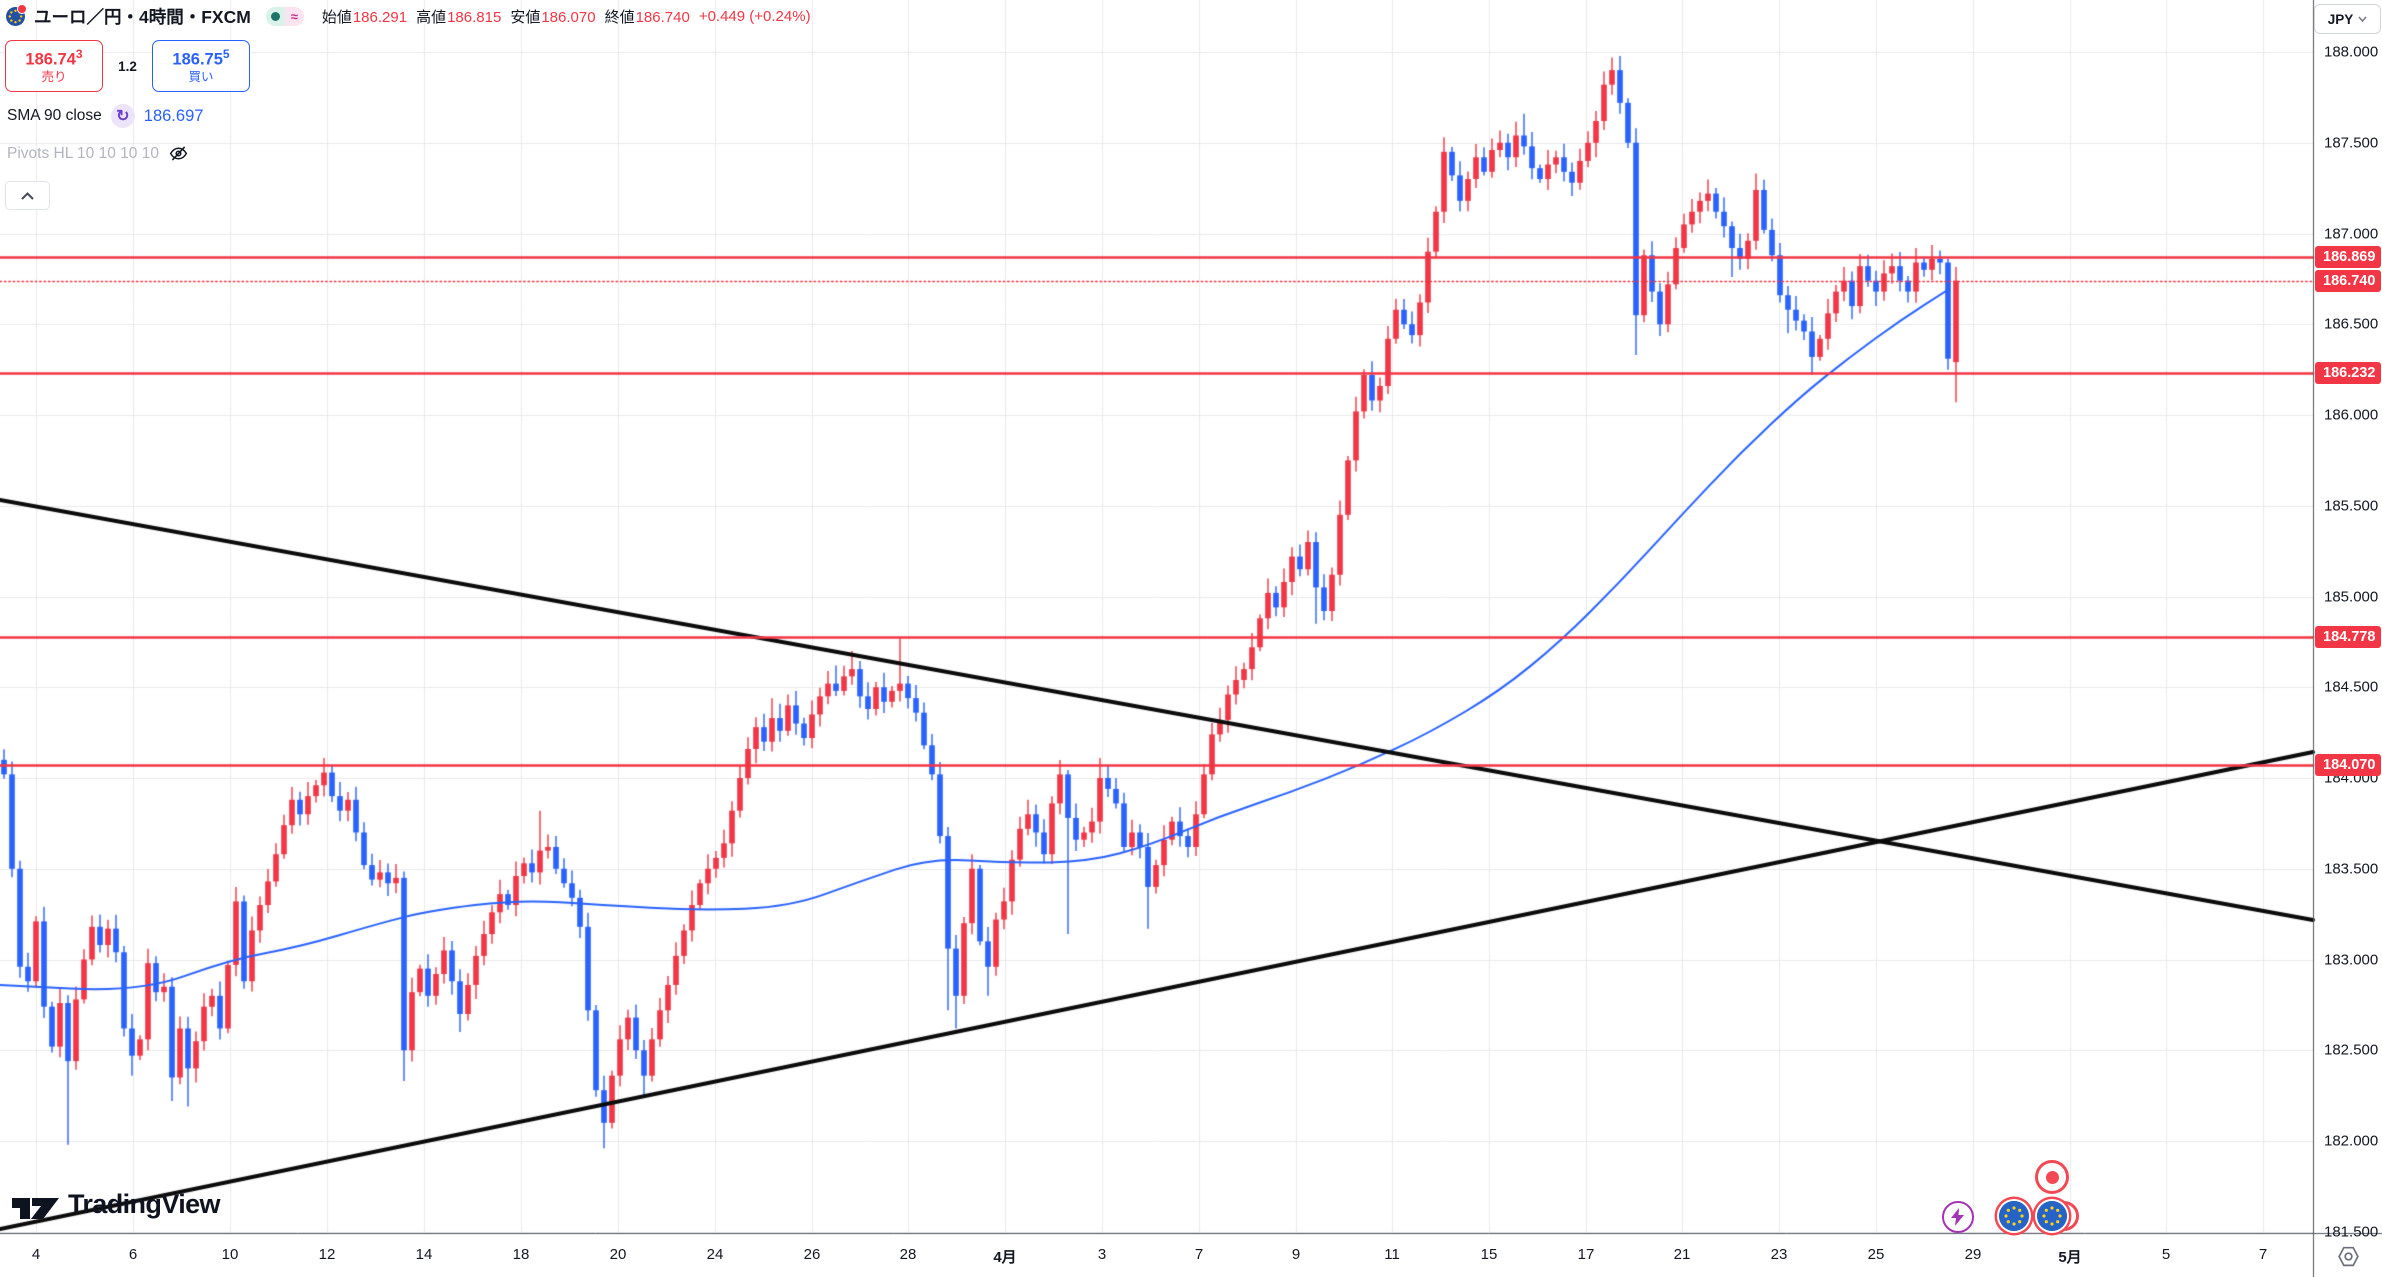  Describe the element at coordinates (122, 116) in the screenshot. I see `refresh-icon: ↻` at that location.